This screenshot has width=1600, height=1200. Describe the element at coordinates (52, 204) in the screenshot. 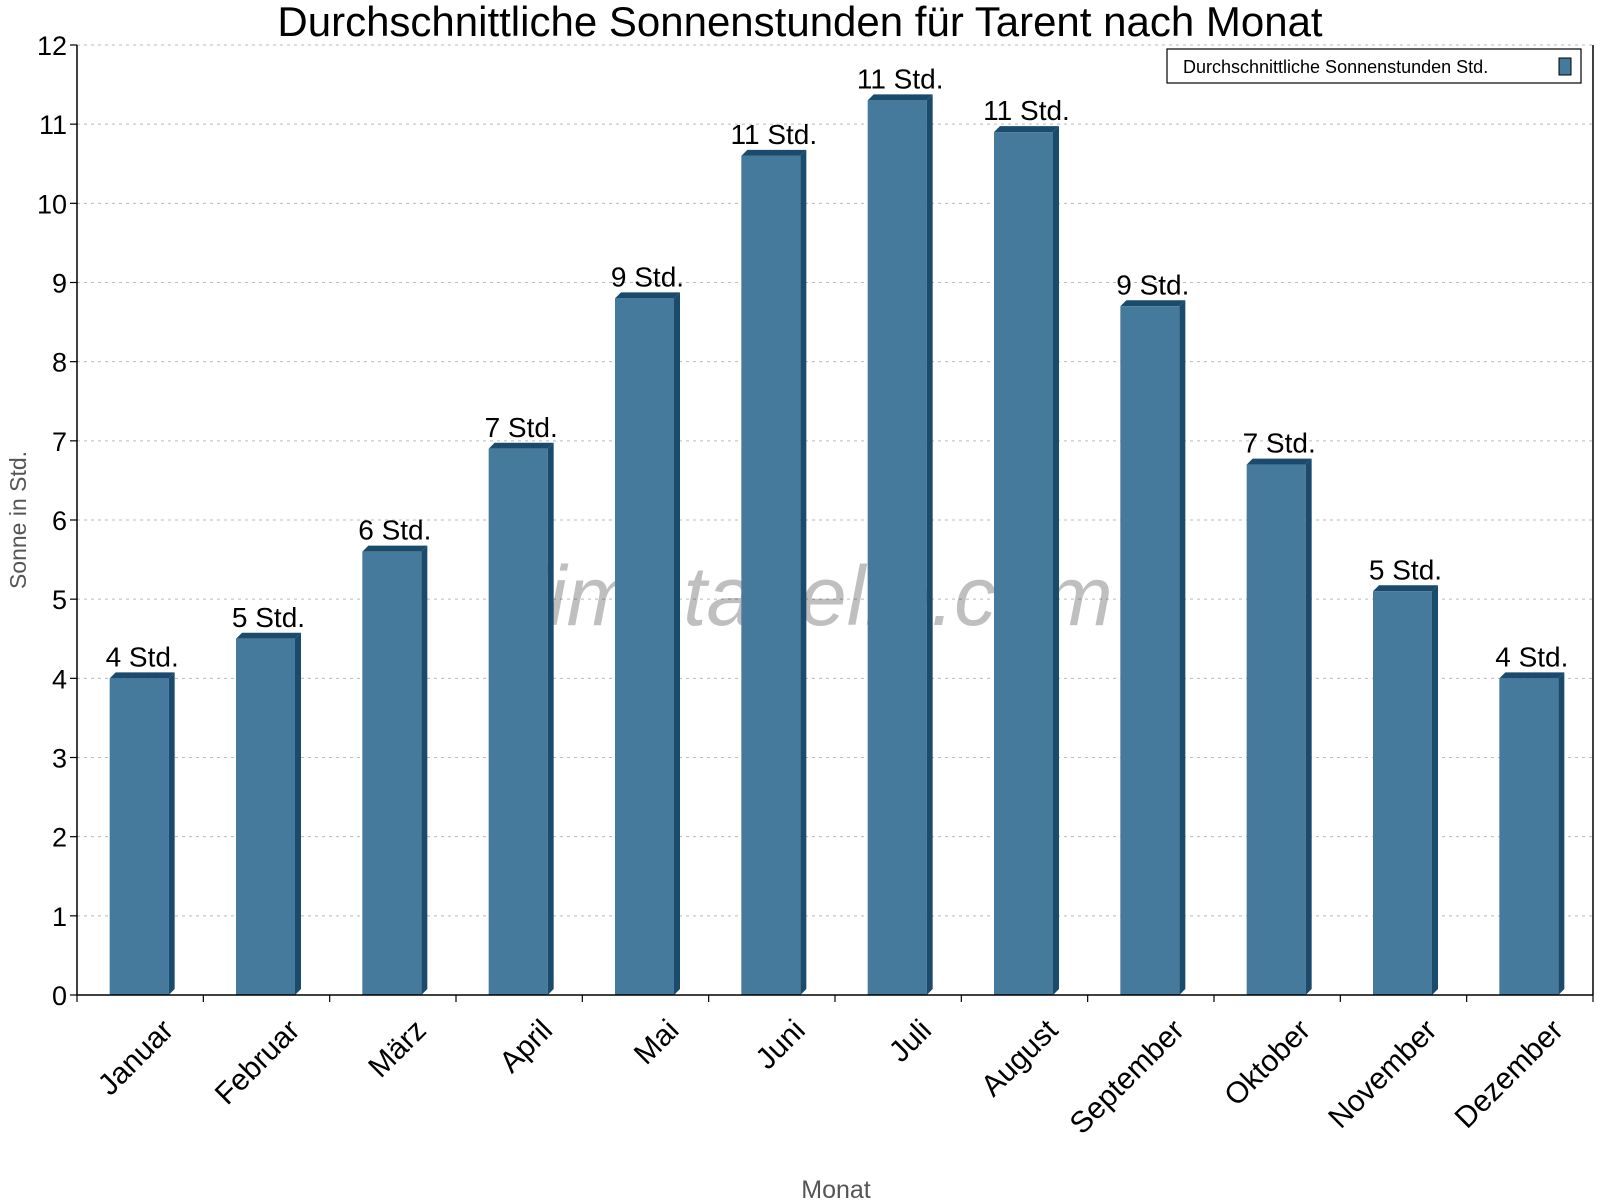

I see `y-tick-label: 10` at that location.